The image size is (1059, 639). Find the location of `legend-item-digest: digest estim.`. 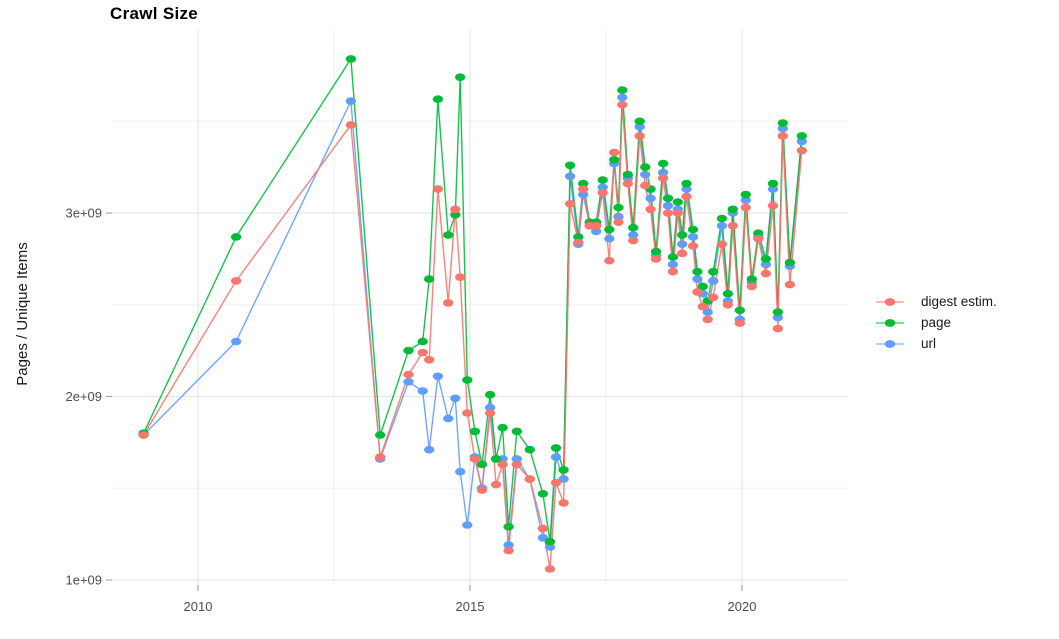

legend-item-digest: digest estim. is located at coordinates (936, 301).